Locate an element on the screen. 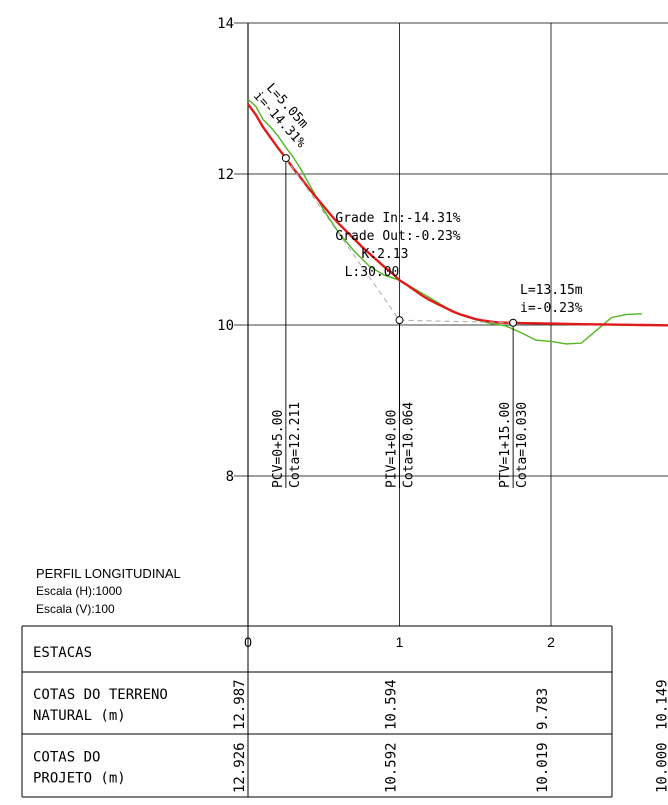 This screenshot has height=805, width=668. tangents-line is located at coordinates (399, 240).